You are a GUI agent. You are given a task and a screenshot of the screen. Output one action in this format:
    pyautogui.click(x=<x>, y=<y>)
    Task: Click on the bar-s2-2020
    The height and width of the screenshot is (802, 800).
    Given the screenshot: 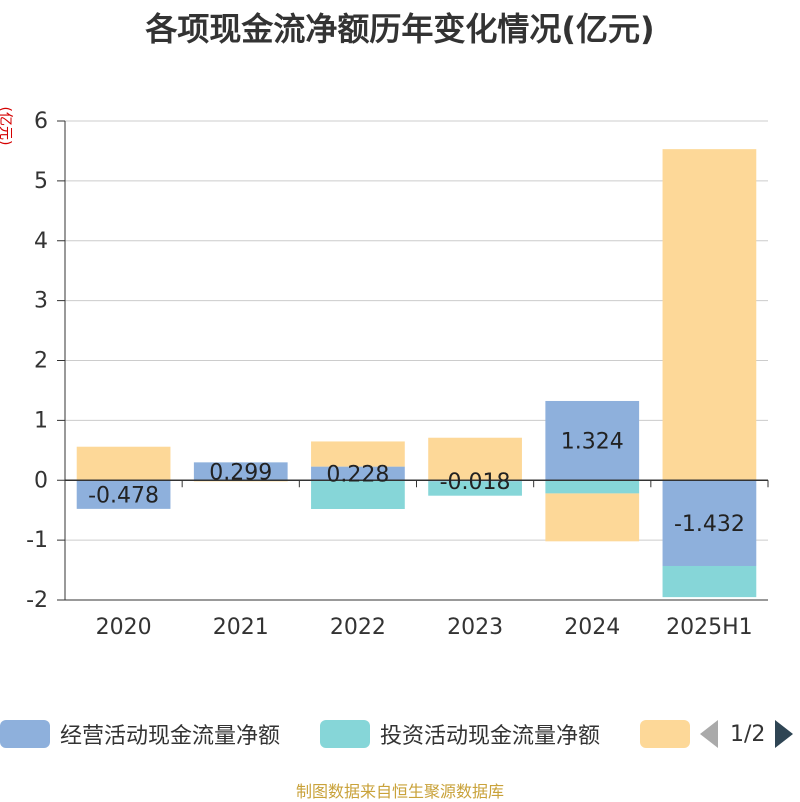 What is the action you would take?
    pyautogui.click(x=123, y=463)
    